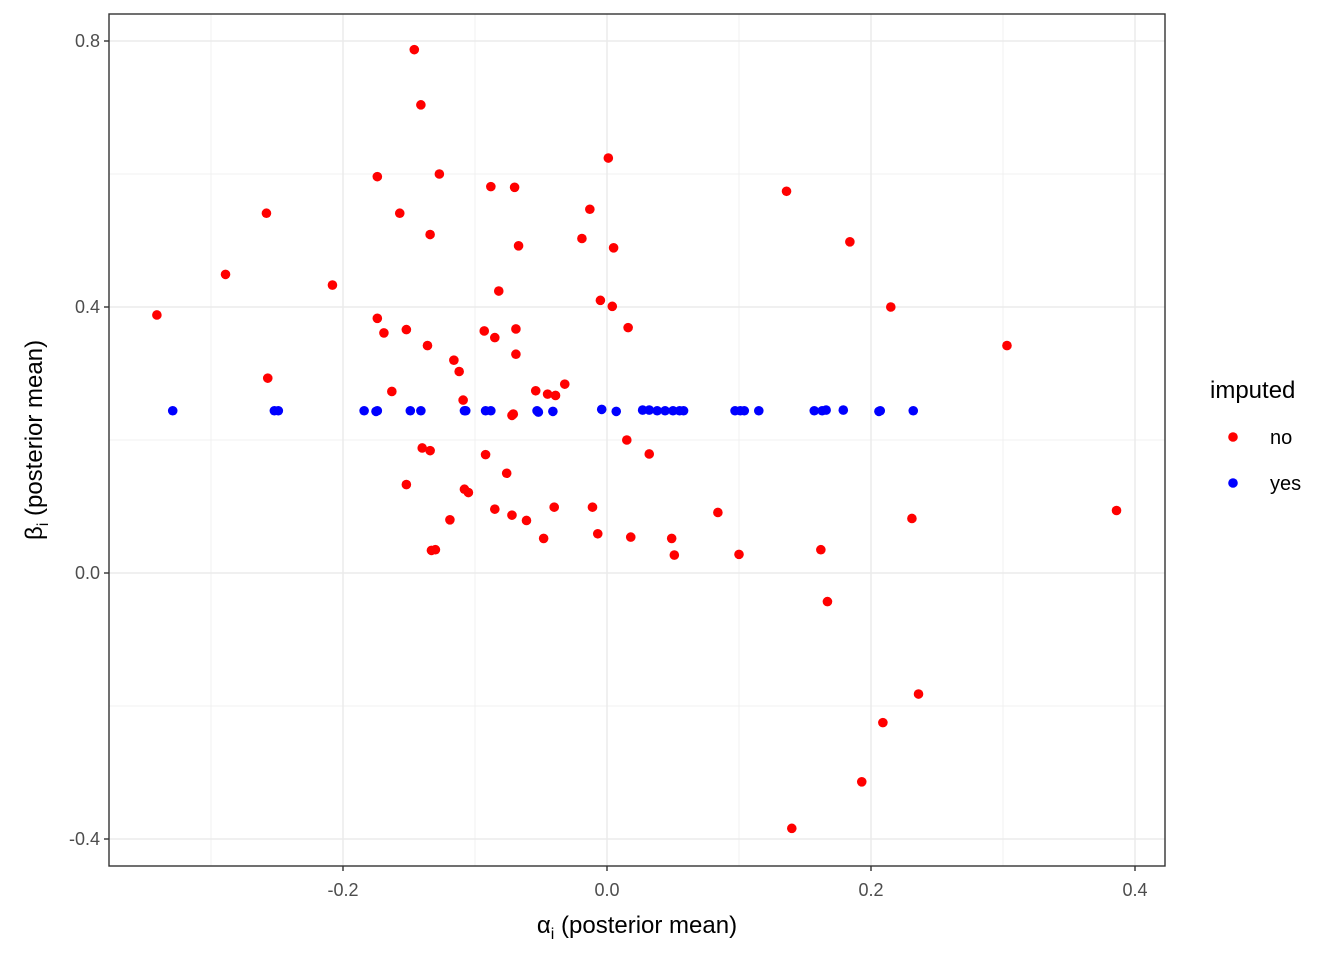 This screenshot has width=1344, height=960. I want to click on y-axis: -0.4 0.0 0.4 0.8, so click(89, 440).